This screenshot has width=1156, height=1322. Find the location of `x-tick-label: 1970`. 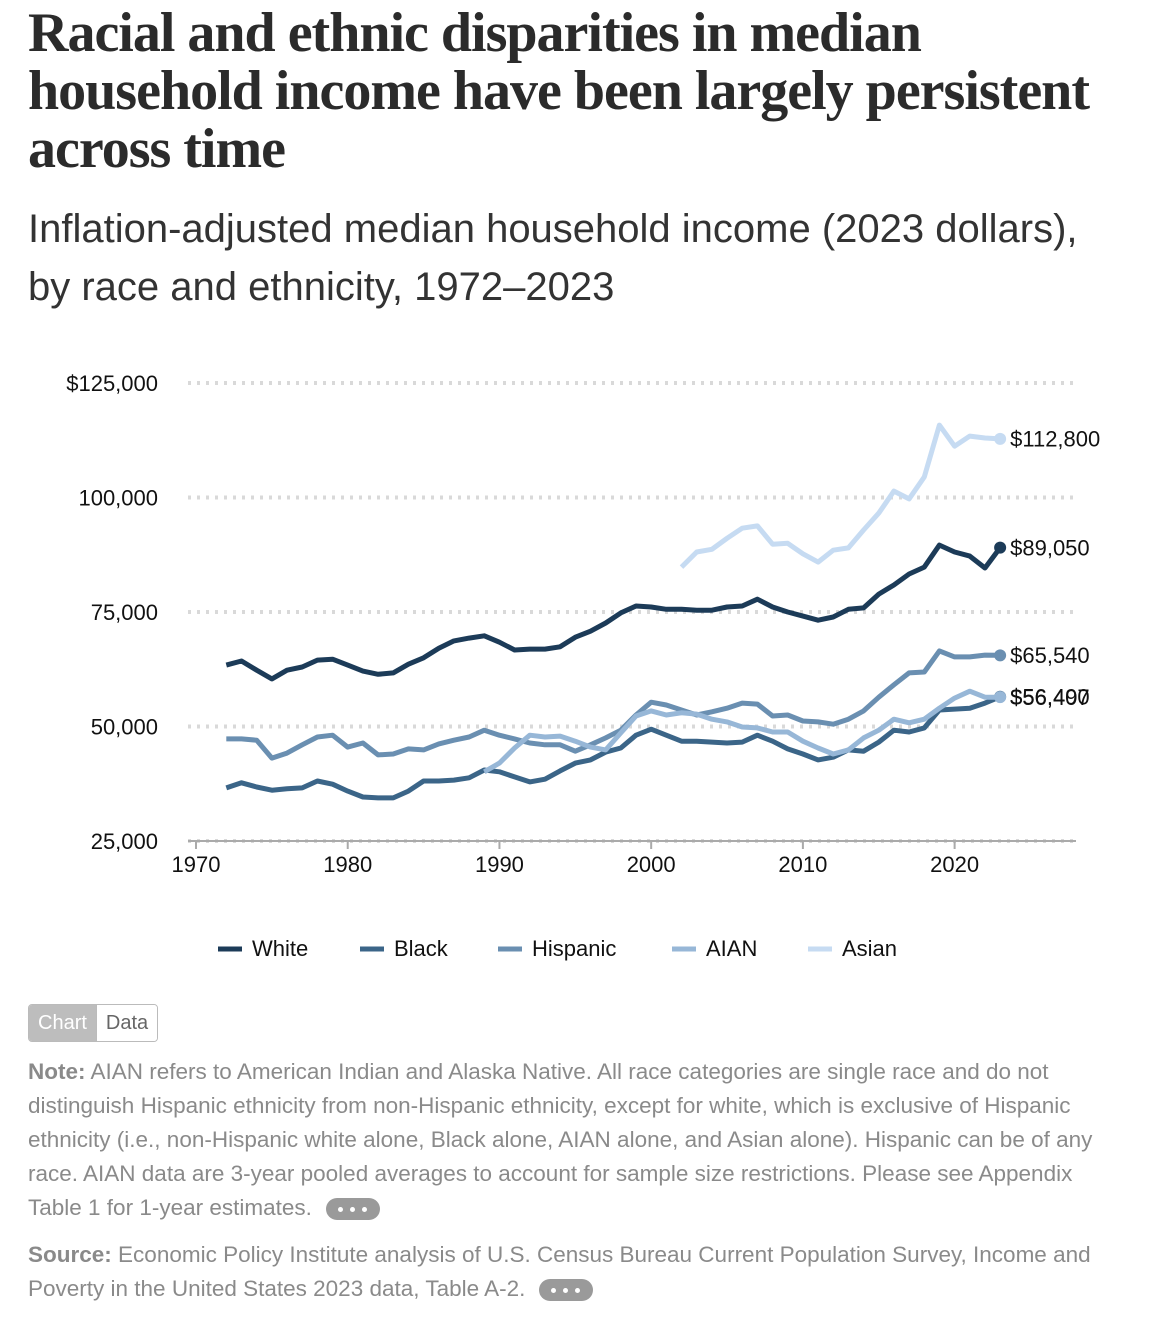

x-tick-label: 1970 is located at coordinates (196, 864).